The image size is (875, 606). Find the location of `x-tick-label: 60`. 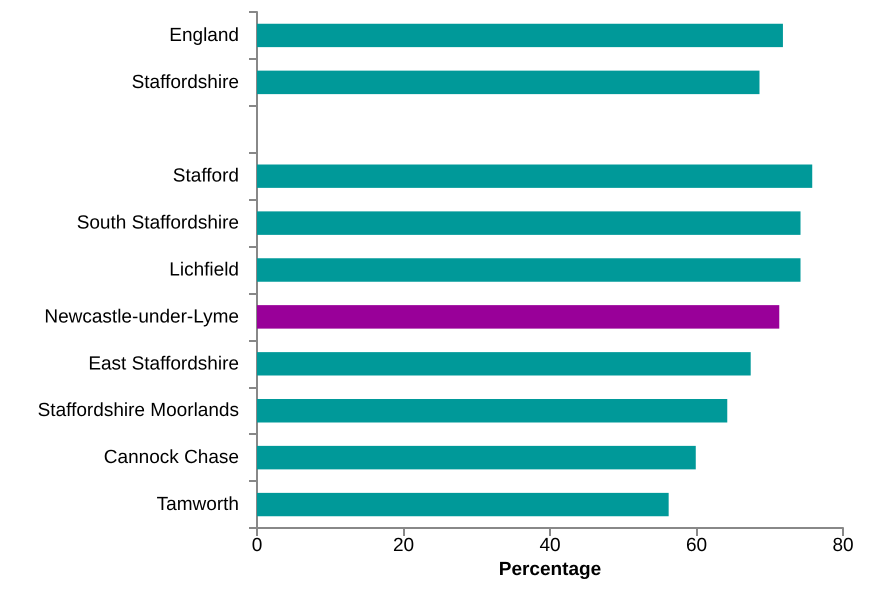

x-tick-label: 60 is located at coordinates (697, 545).